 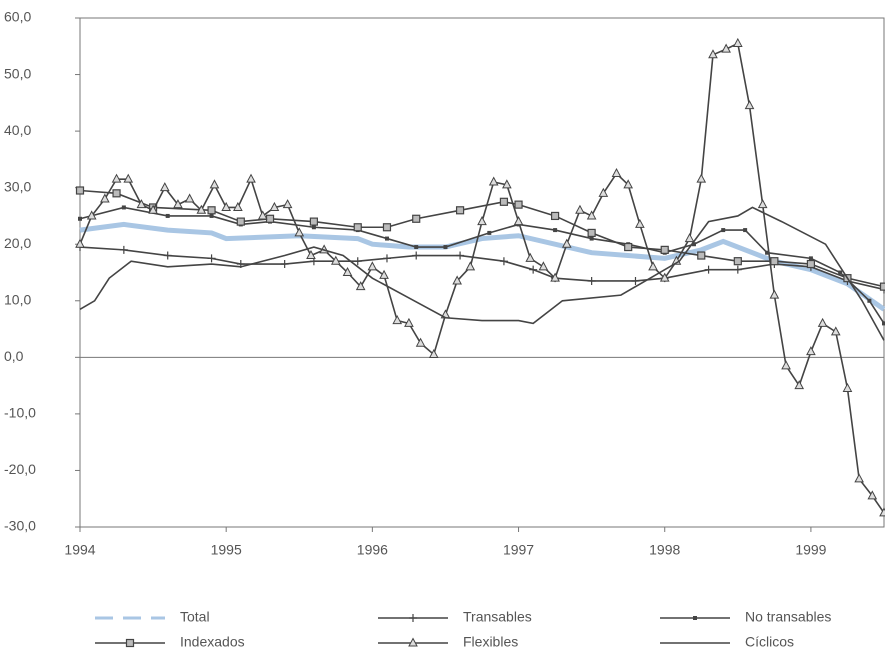 I want to click on y-tick-label: 20,0, so click(x=17, y=243).